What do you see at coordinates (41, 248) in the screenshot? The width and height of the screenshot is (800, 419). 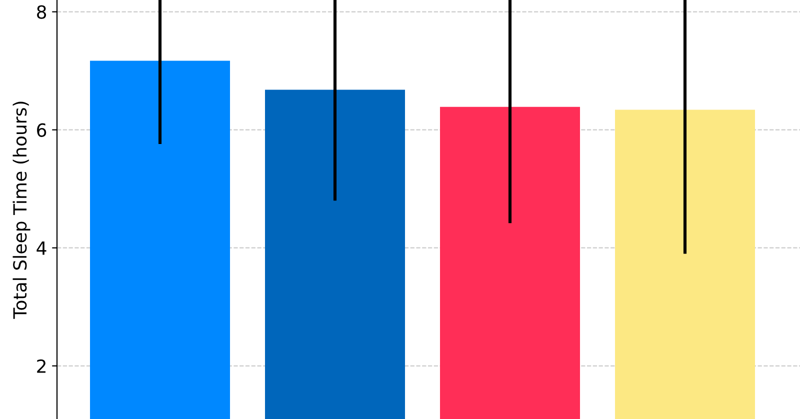 I see `y-tick-label: 4` at bounding box center [41, 248].